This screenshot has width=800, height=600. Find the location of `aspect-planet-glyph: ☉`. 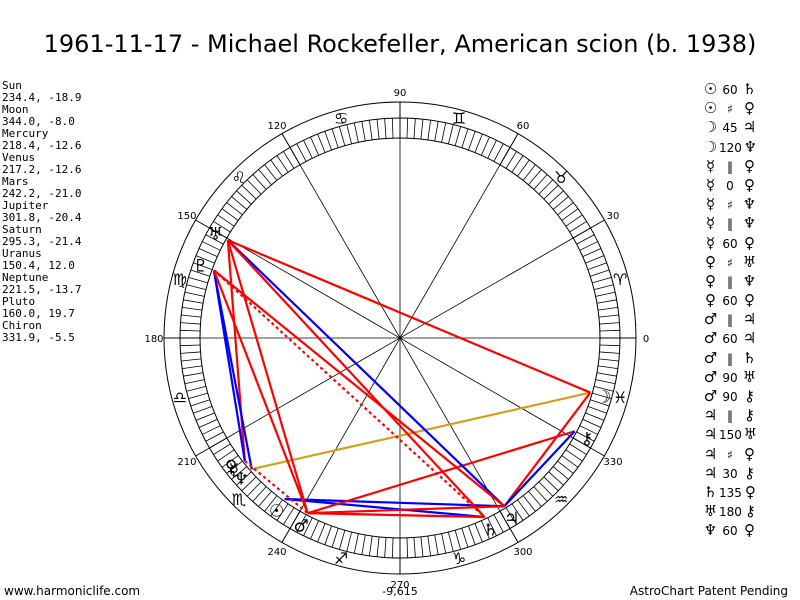

aspect-planet-glyph: ☉ is located at coordinates (710, 89).